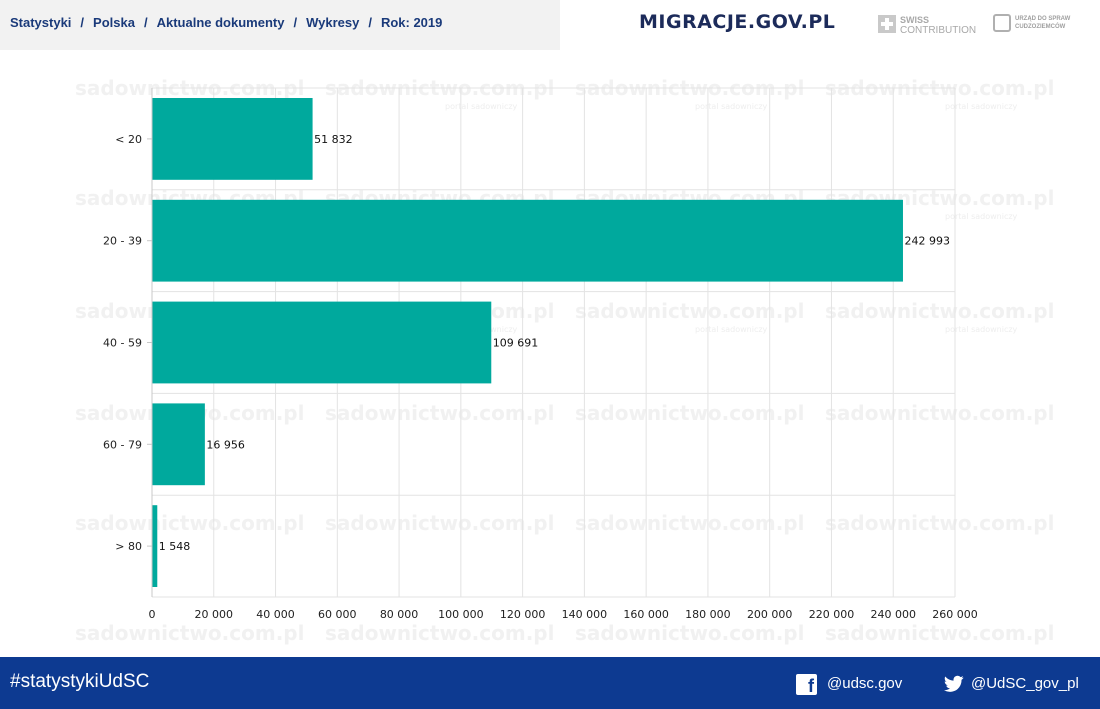 The width and height of the screenshot is (1100, 709). Describe the element at coordinates (114, 22) in the screenshot. I see `breadcrumb-item-polska: Polska` at that location.